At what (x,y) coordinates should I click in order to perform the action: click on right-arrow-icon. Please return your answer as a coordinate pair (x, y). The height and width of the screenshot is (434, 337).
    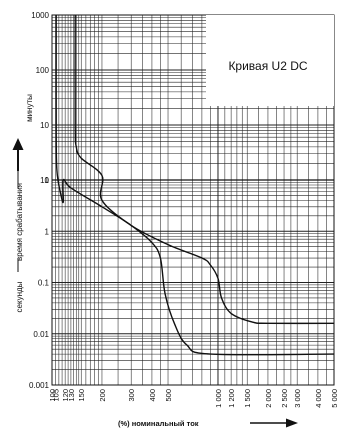
    Looking at the image, I should click on (274, 423).